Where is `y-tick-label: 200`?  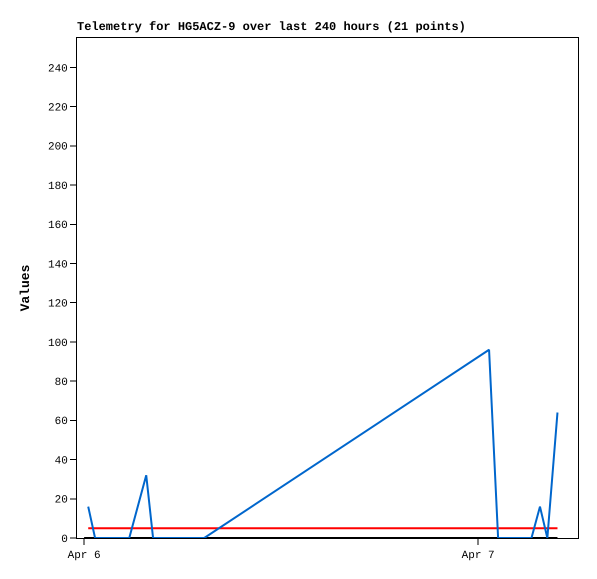
y-tick-label: 200 is located at coordinates (58, 148).